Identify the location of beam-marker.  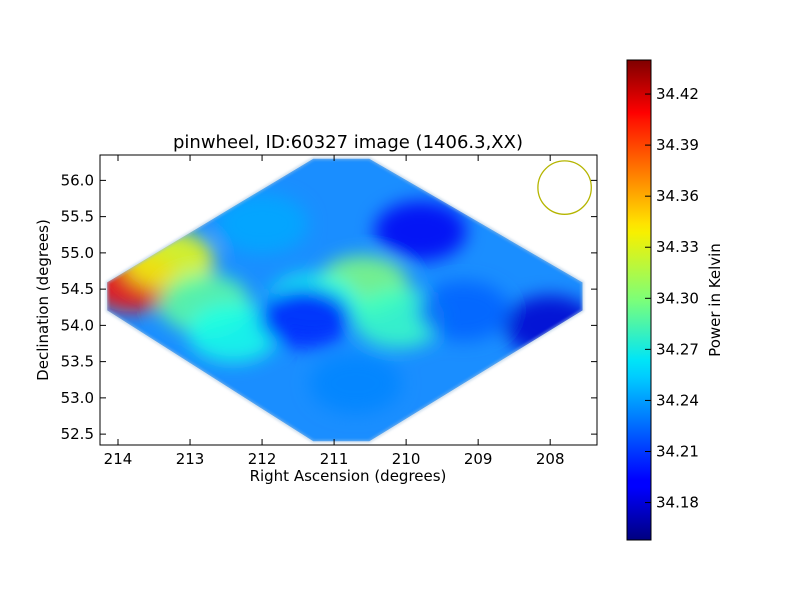
(564, 187).